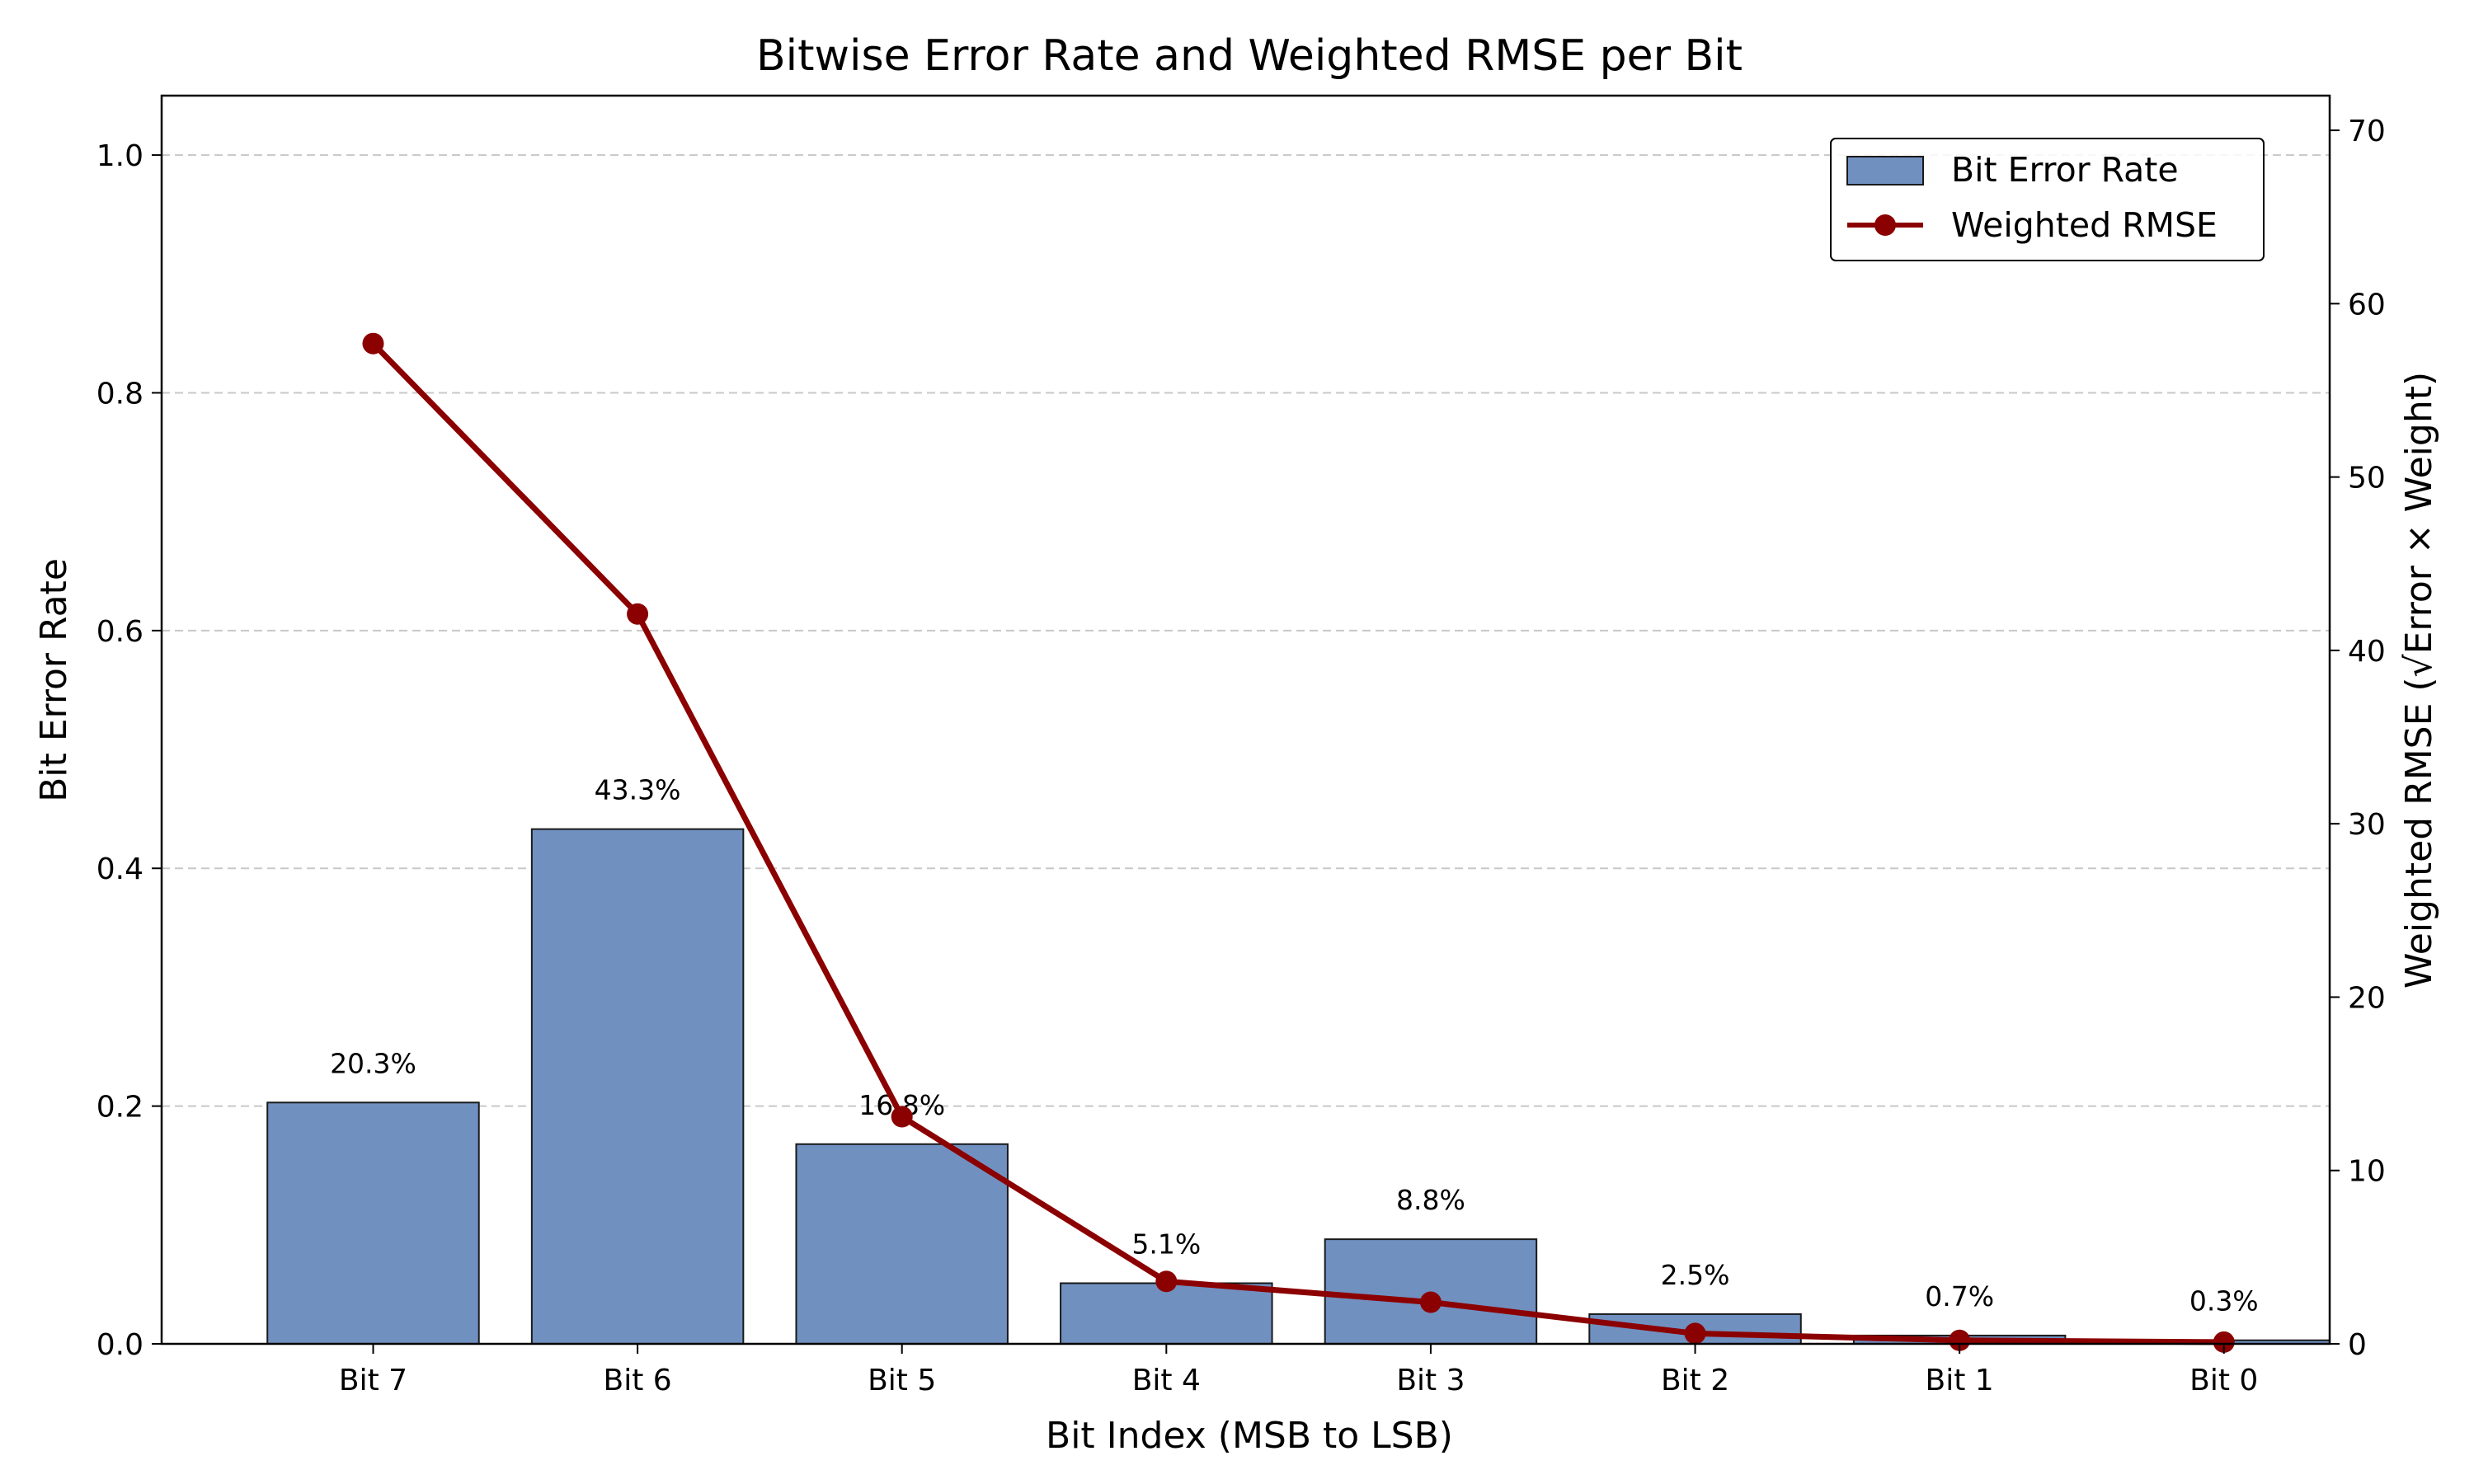  I want to click on bar-value-label: 8.8%, so click(1430, 1200).